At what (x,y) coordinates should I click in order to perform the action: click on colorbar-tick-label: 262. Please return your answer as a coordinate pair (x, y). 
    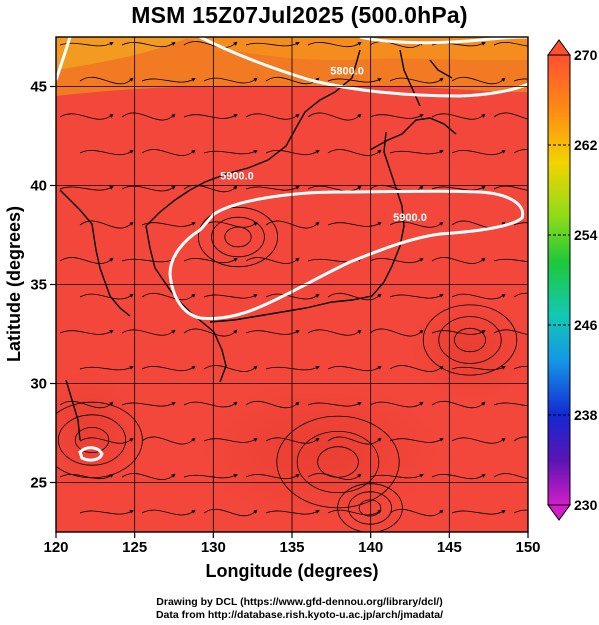
    Looking at the image, I should click on (586, 145).